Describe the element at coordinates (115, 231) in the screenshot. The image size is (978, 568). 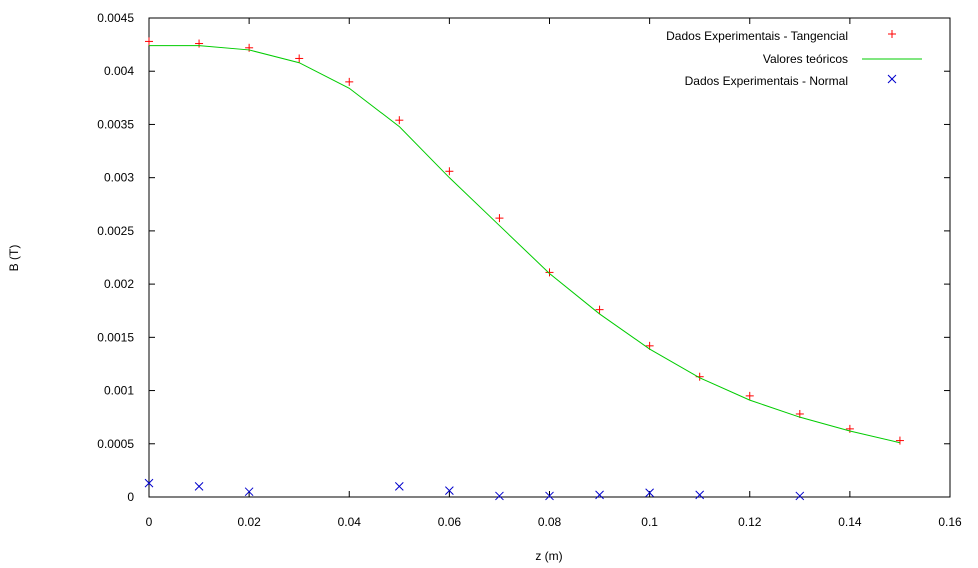
I see `y-tick-label: 0.0025` at that location.